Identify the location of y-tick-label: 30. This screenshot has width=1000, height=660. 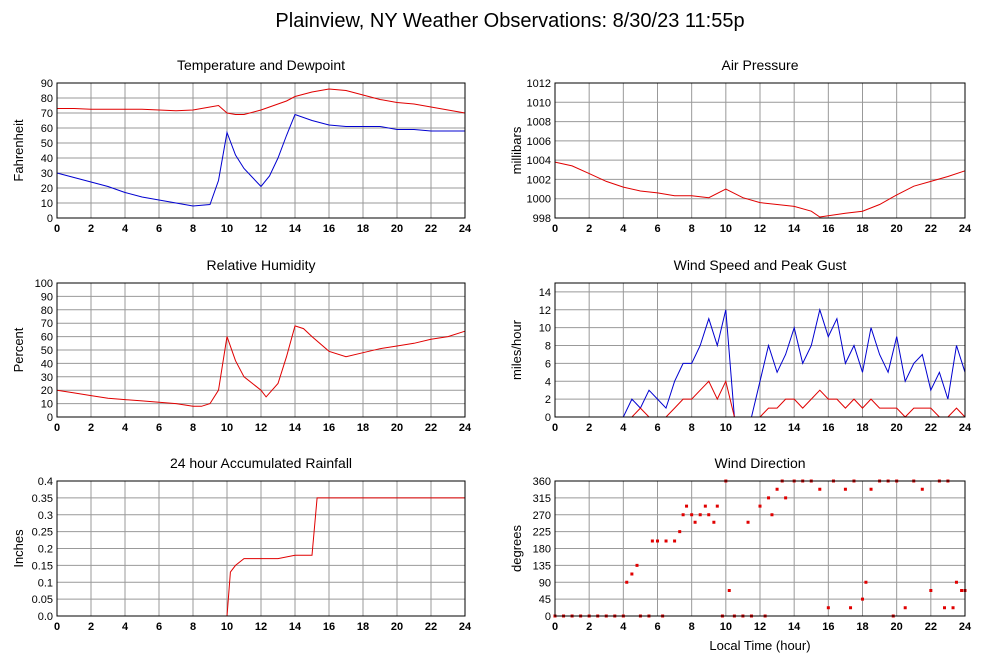
(47, 378).